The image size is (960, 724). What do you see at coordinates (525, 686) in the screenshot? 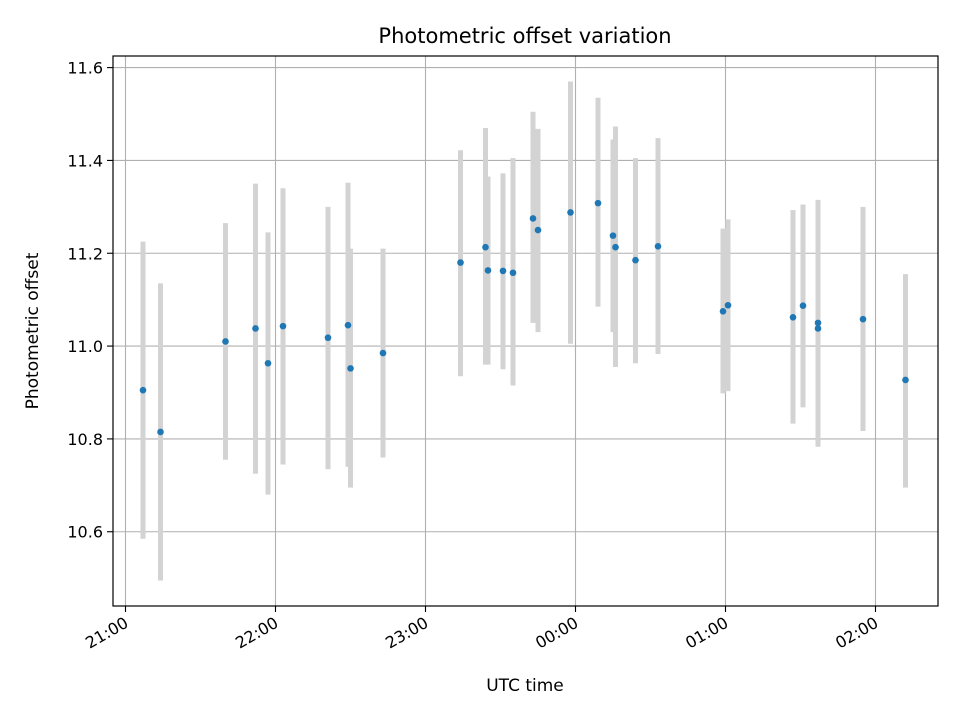
I see `x-axis-label: UTC time` at bounding box center [525, 686].